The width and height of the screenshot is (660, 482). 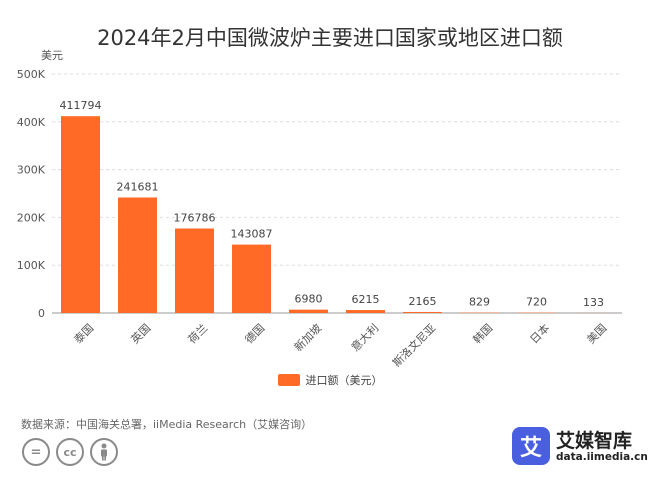 I want to click on brand-url: data.iimedia.cn, so click(x=602, y=457).